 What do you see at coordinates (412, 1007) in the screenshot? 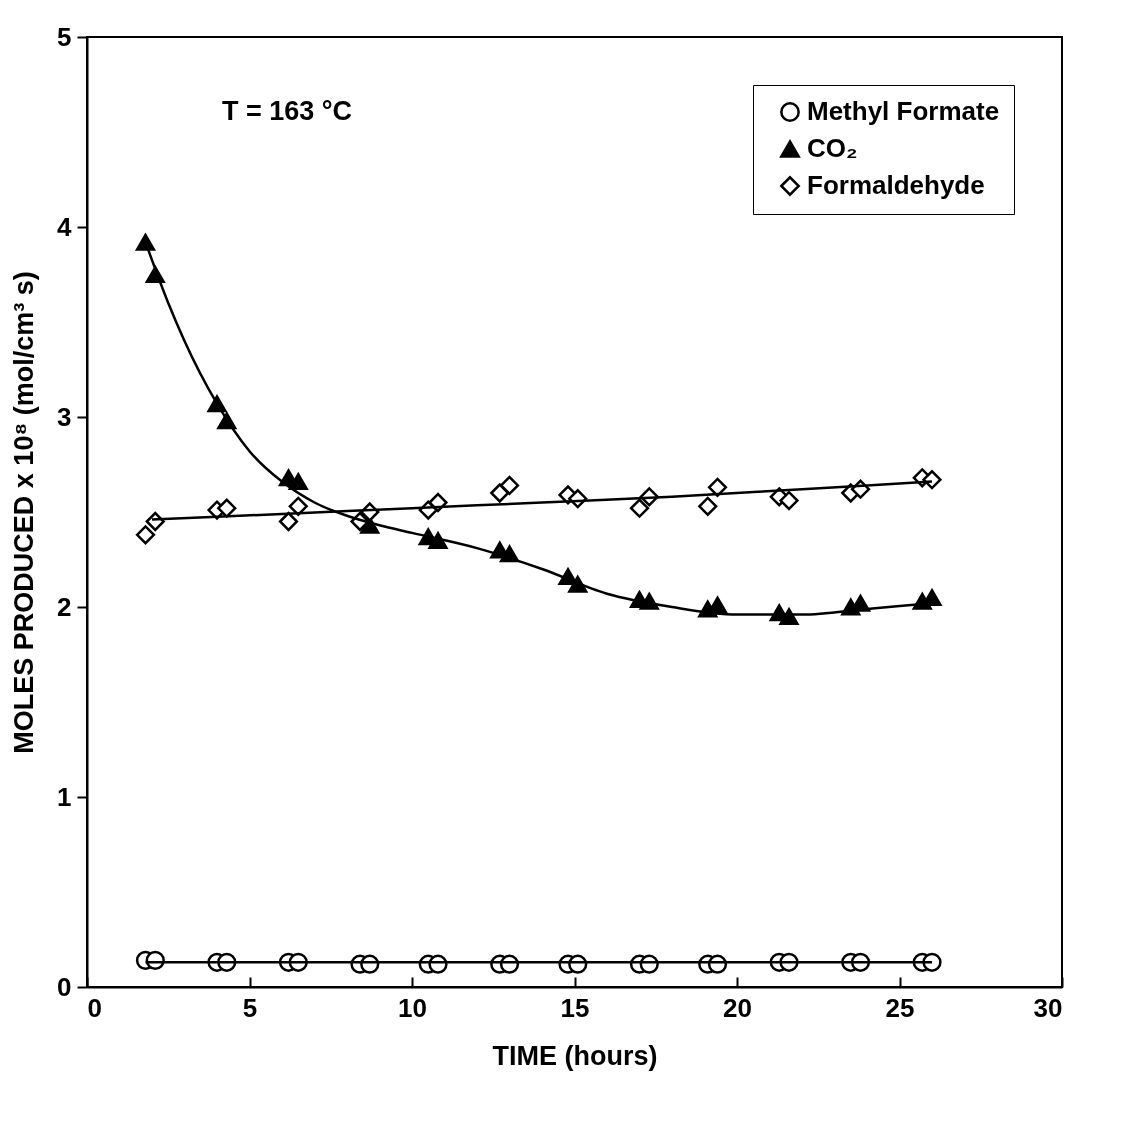
I see `x-tick-label: 10` at bounding box center [412, 1007].